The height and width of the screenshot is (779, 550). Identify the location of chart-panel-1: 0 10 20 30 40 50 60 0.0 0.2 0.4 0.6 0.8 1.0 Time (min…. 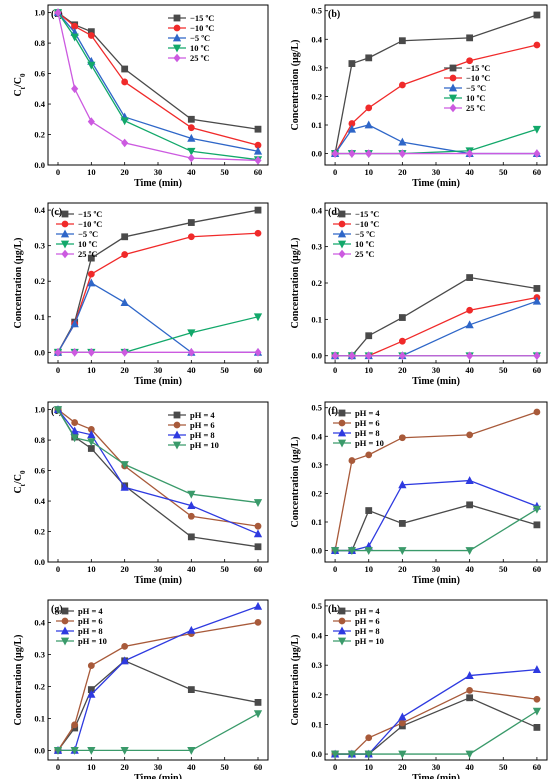
(141, 96).